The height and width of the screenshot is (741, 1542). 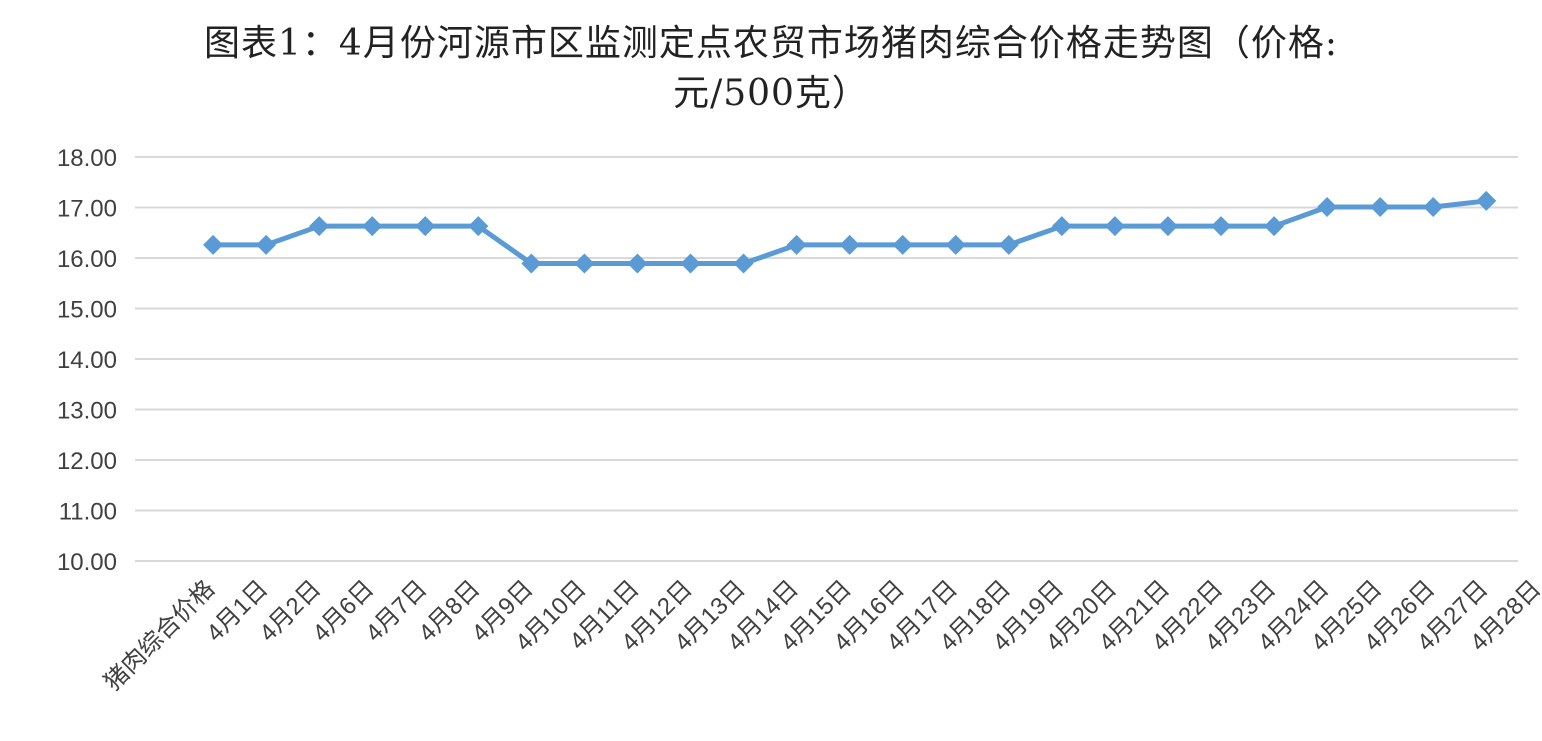 I want to click on chart-title-line-2: 元/500克）, so click(x=771, y=93).